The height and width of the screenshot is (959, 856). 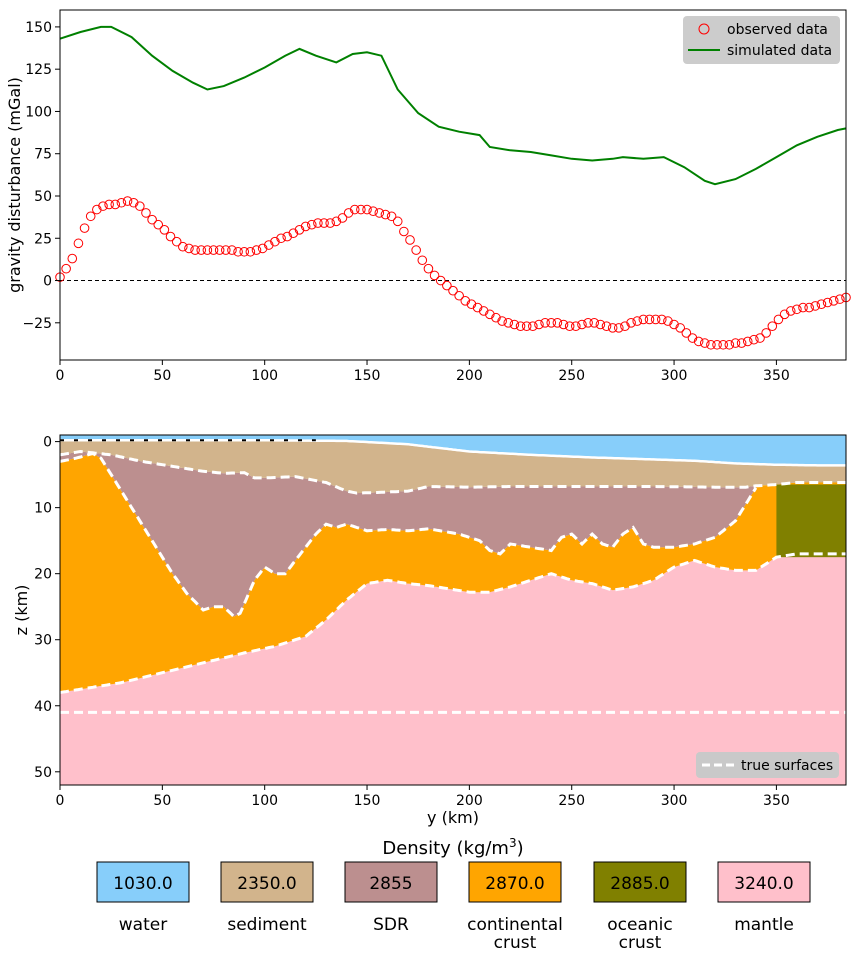 I want to click on density-swatch-name: sediment, so click(x=267, y=925).